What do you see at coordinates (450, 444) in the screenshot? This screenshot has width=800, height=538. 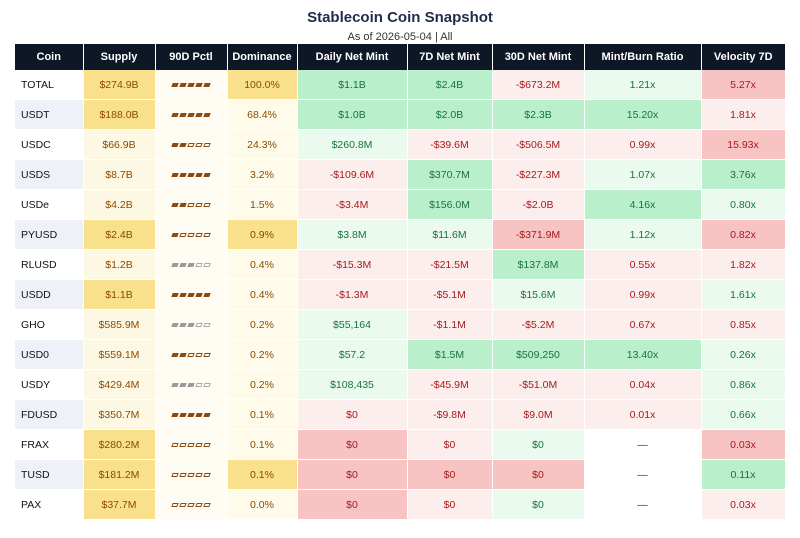 I see `7d-net-mint-cell: $0` at bounding box center [450, 444].